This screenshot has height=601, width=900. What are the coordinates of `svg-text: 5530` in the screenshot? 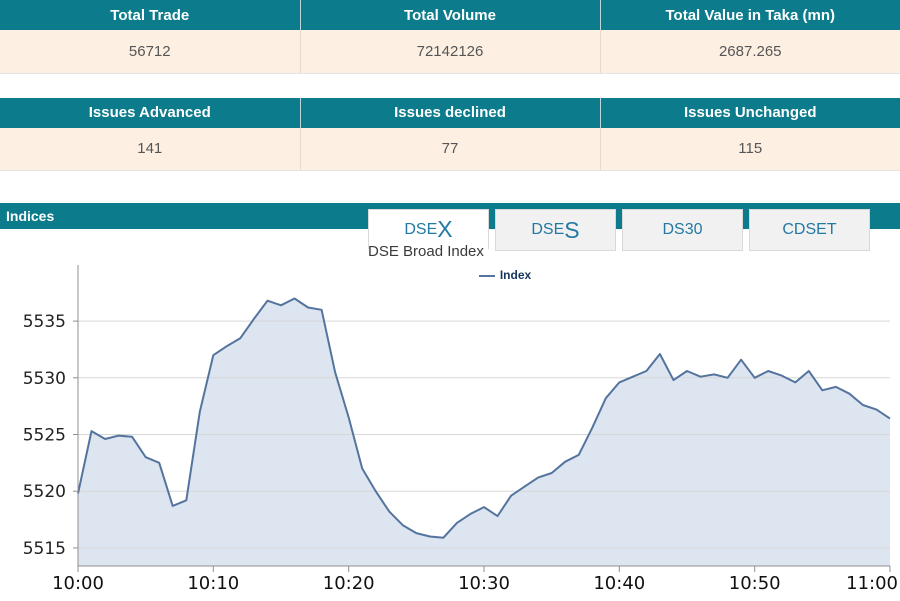 It's located at (44, 379).